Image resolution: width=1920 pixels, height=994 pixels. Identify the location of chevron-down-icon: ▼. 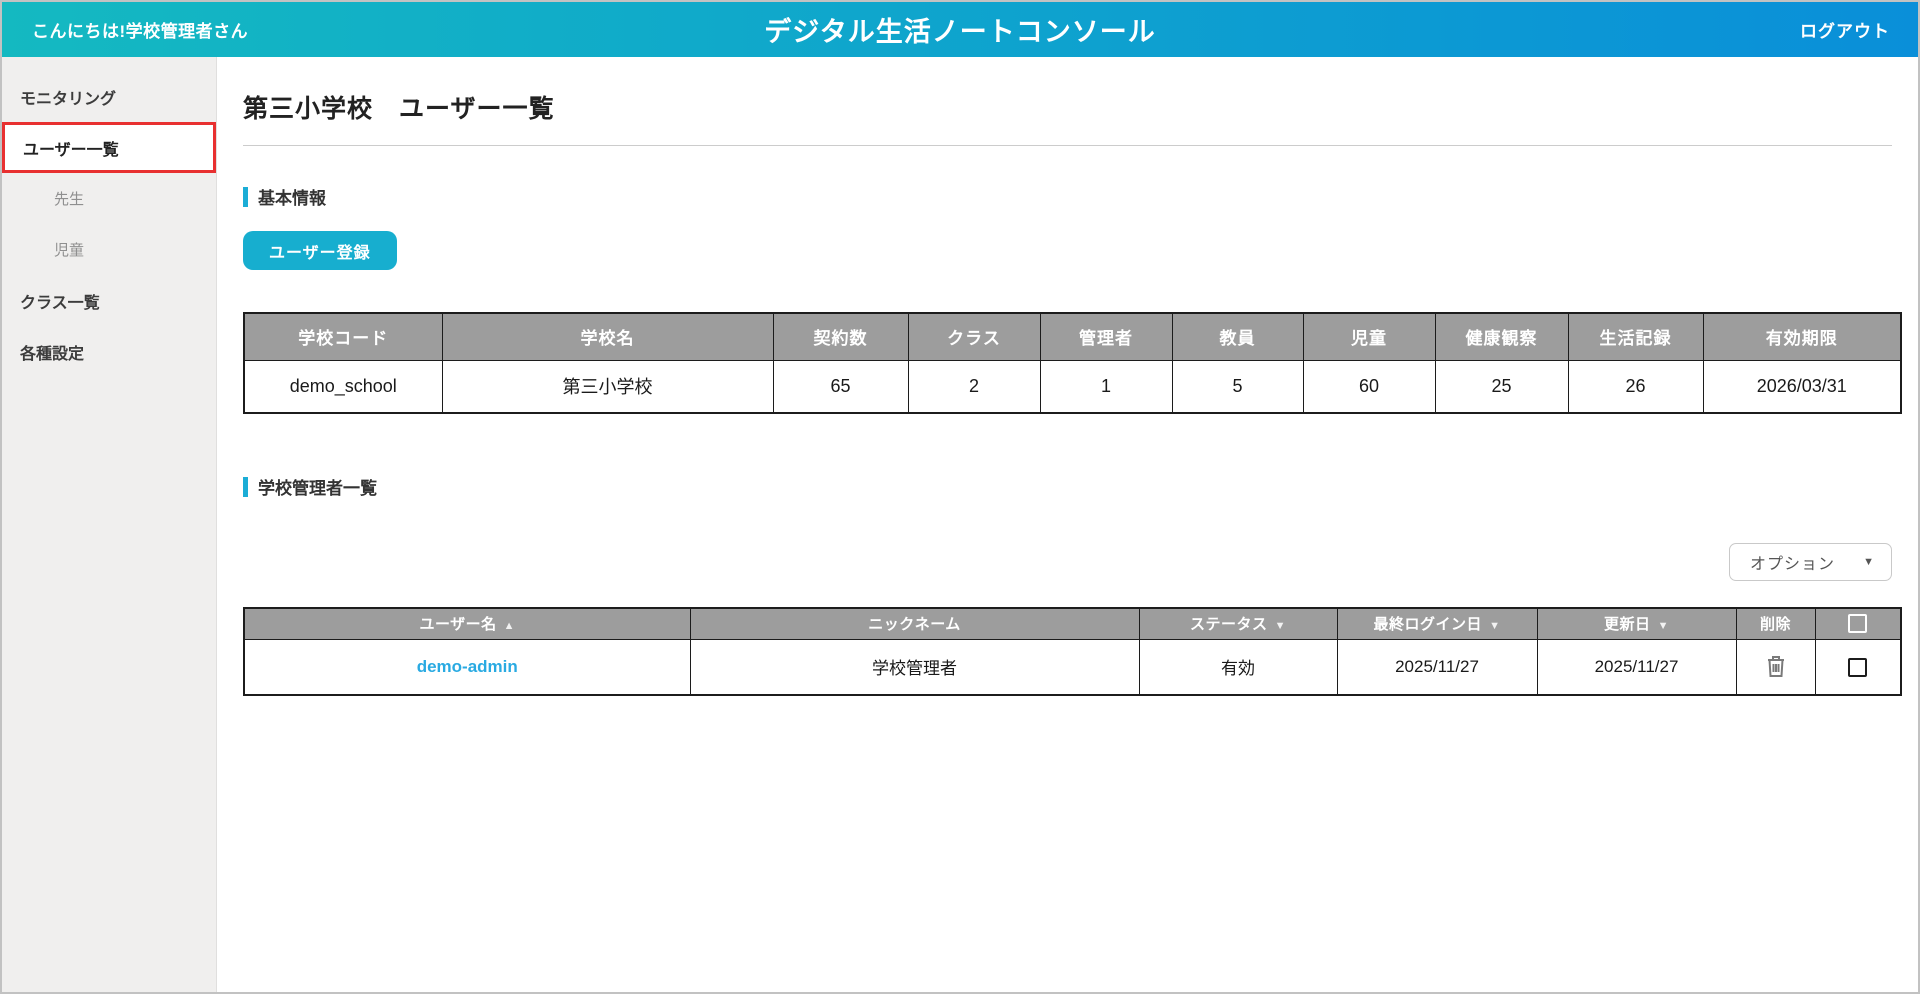
(1869, 562).